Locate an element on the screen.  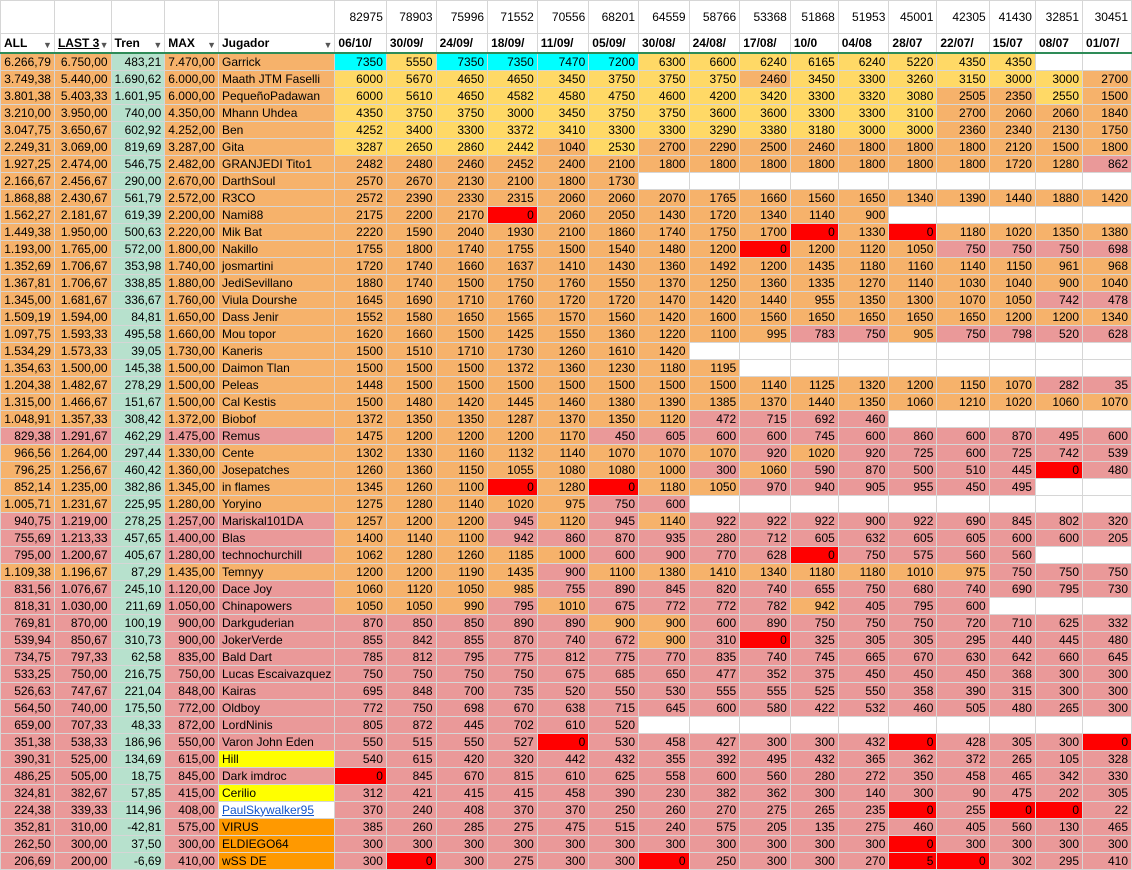
cell-score: 1132 is located at coordinates (512, 452).